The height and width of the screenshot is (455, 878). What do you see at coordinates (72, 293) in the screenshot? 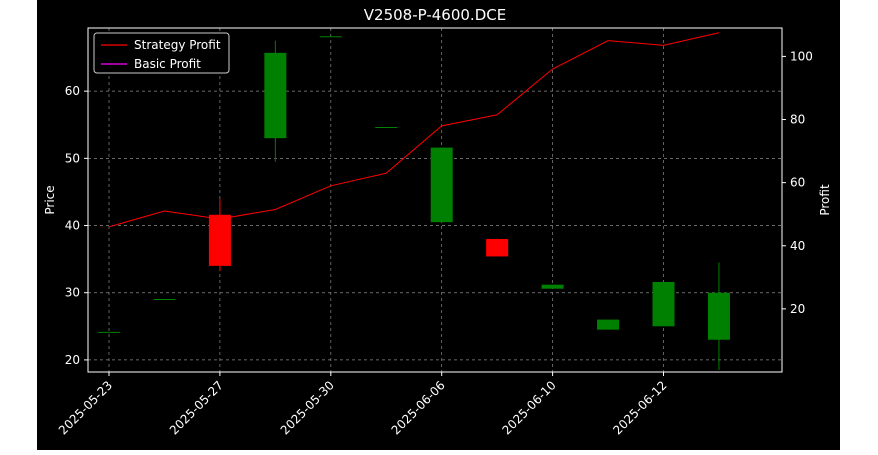
I see `y-tick-label: 30` at bounding box center [72, 293].